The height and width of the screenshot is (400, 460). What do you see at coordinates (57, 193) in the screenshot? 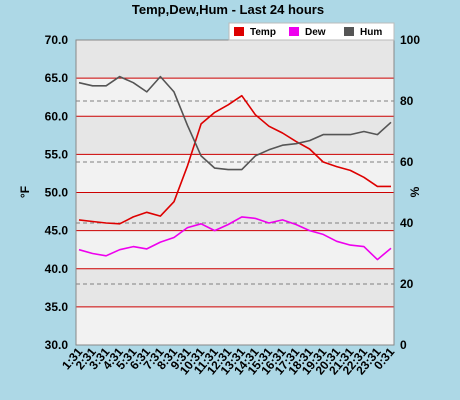
I see `left-tick-label: 50.0` at bounding box center [57, 193].